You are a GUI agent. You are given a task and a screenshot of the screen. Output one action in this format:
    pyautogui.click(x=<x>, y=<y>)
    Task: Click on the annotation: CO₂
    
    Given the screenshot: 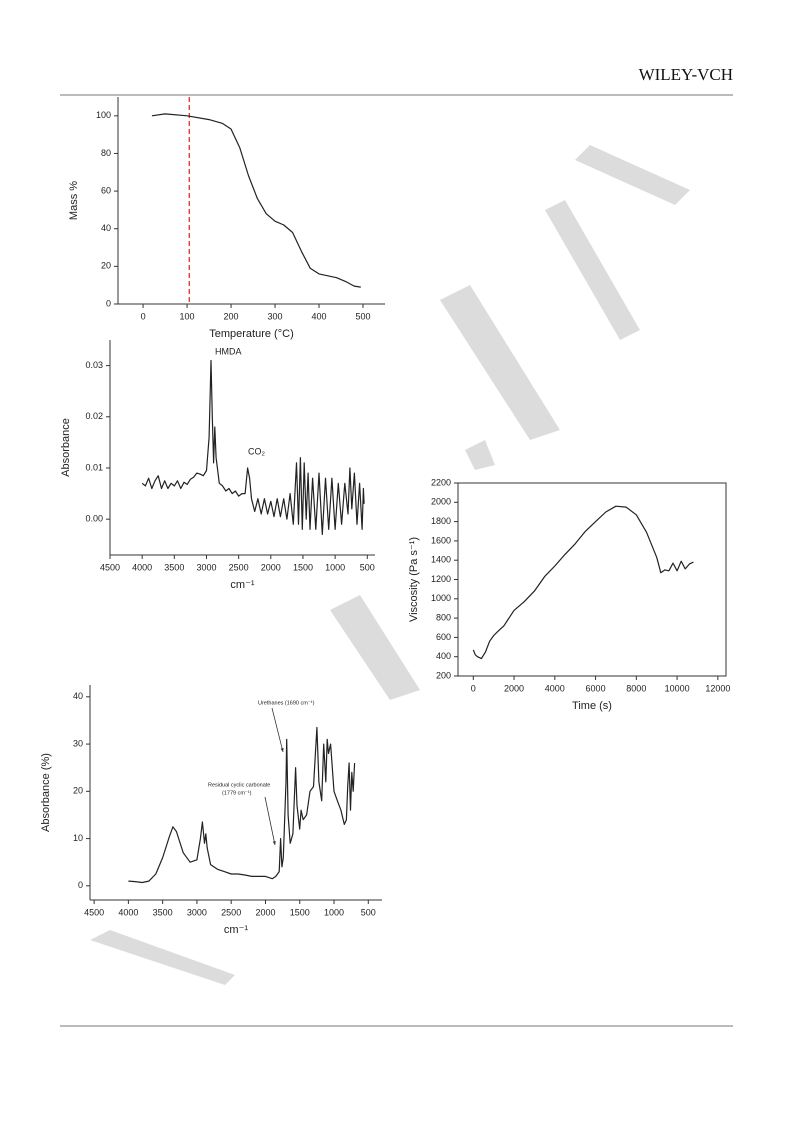 What is the action you would take?
    pyautogui.click(x=257, y=451)
    